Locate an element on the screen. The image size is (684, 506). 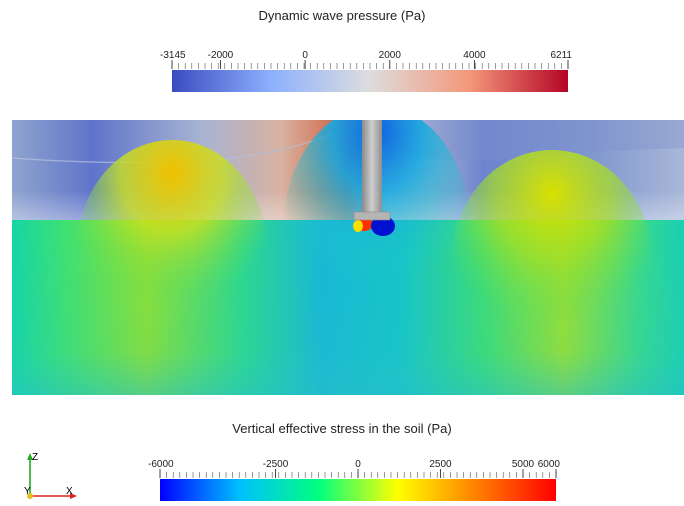
wave-pressure-title: Dynamic wave pressure (Pa) is located at coordinates (342, 15).